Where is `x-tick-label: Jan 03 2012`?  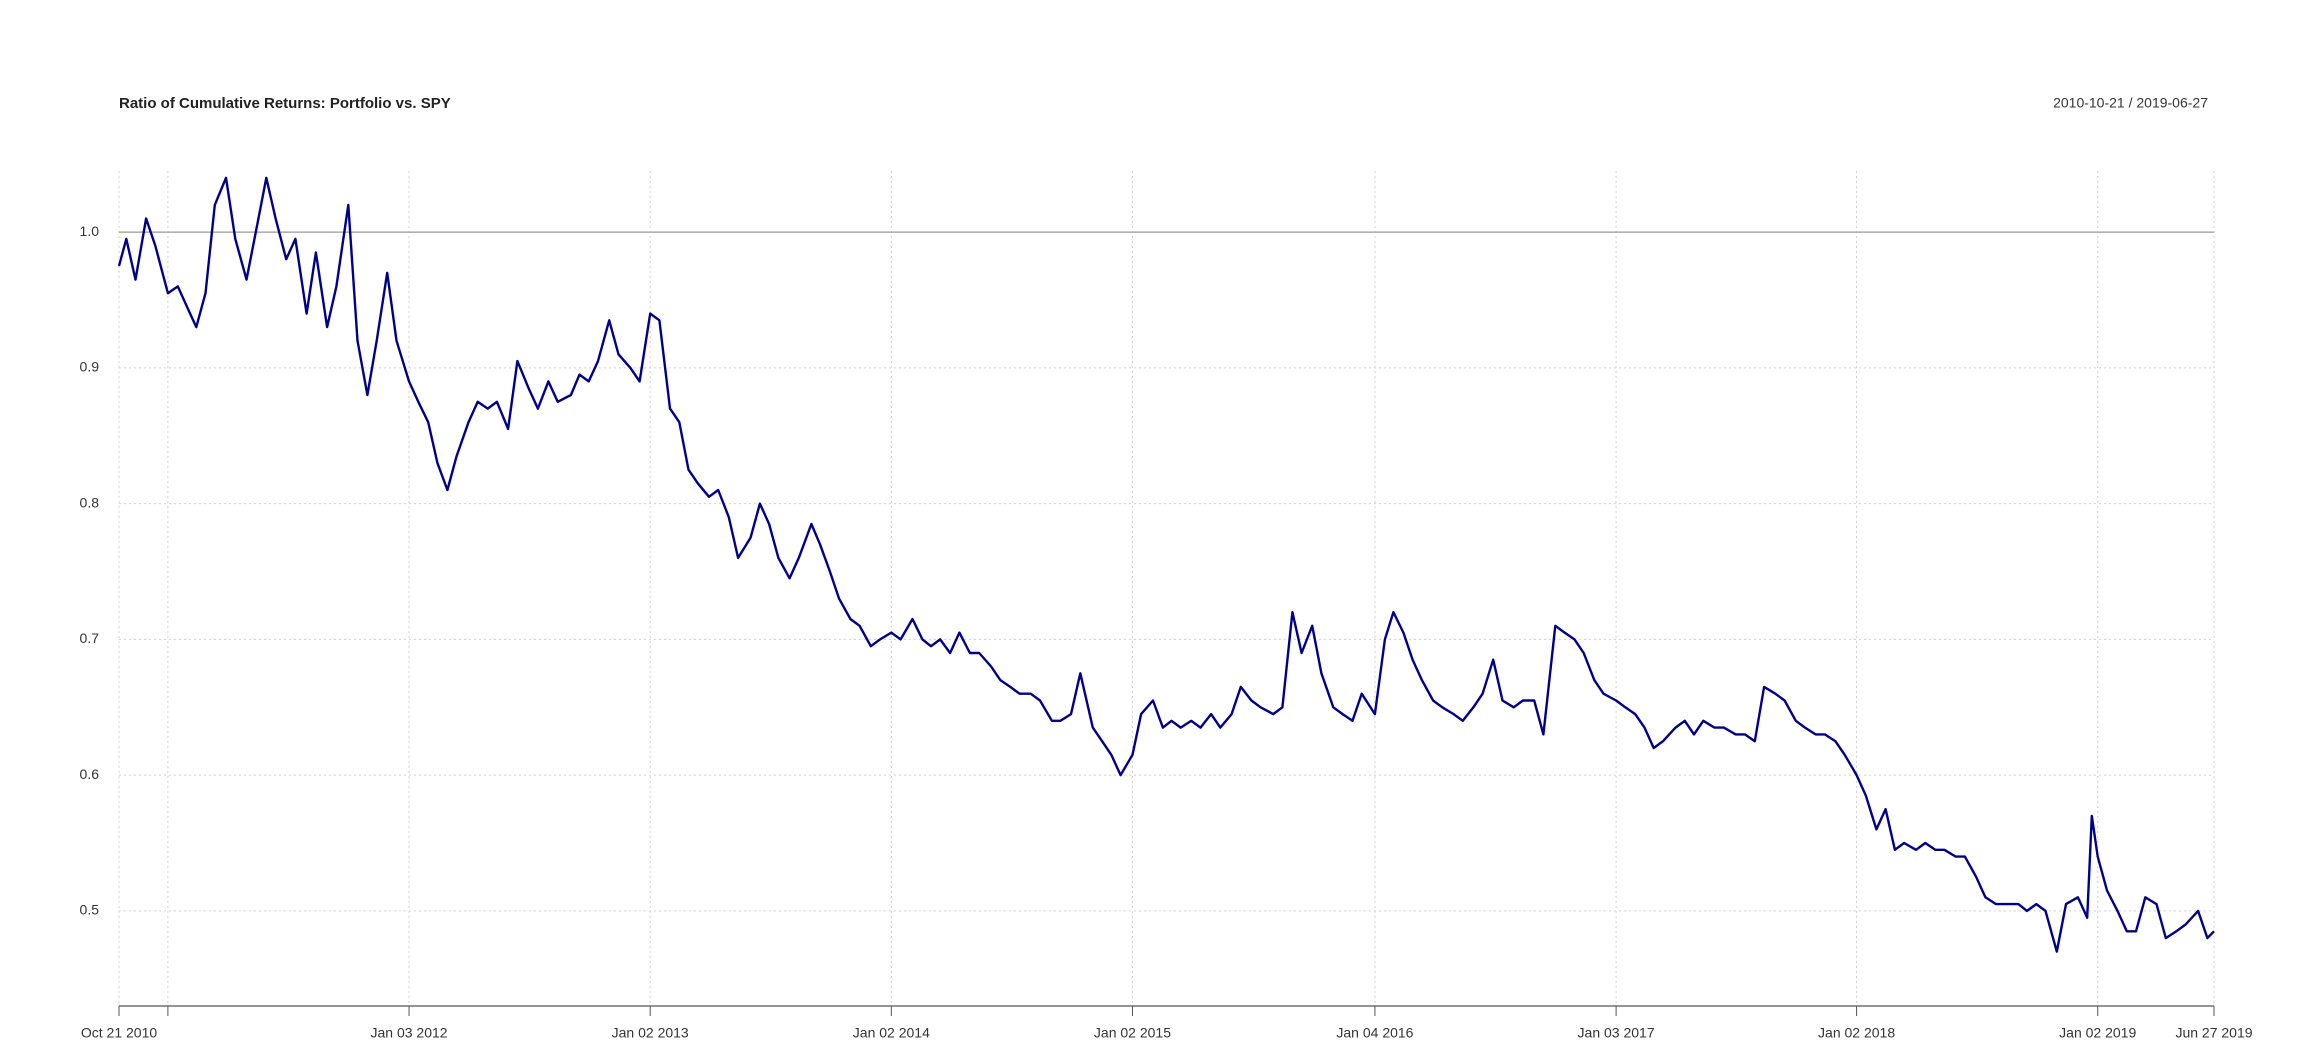 x-tick-label: Jan 03 2012 is located at coordinates (408, 1033).